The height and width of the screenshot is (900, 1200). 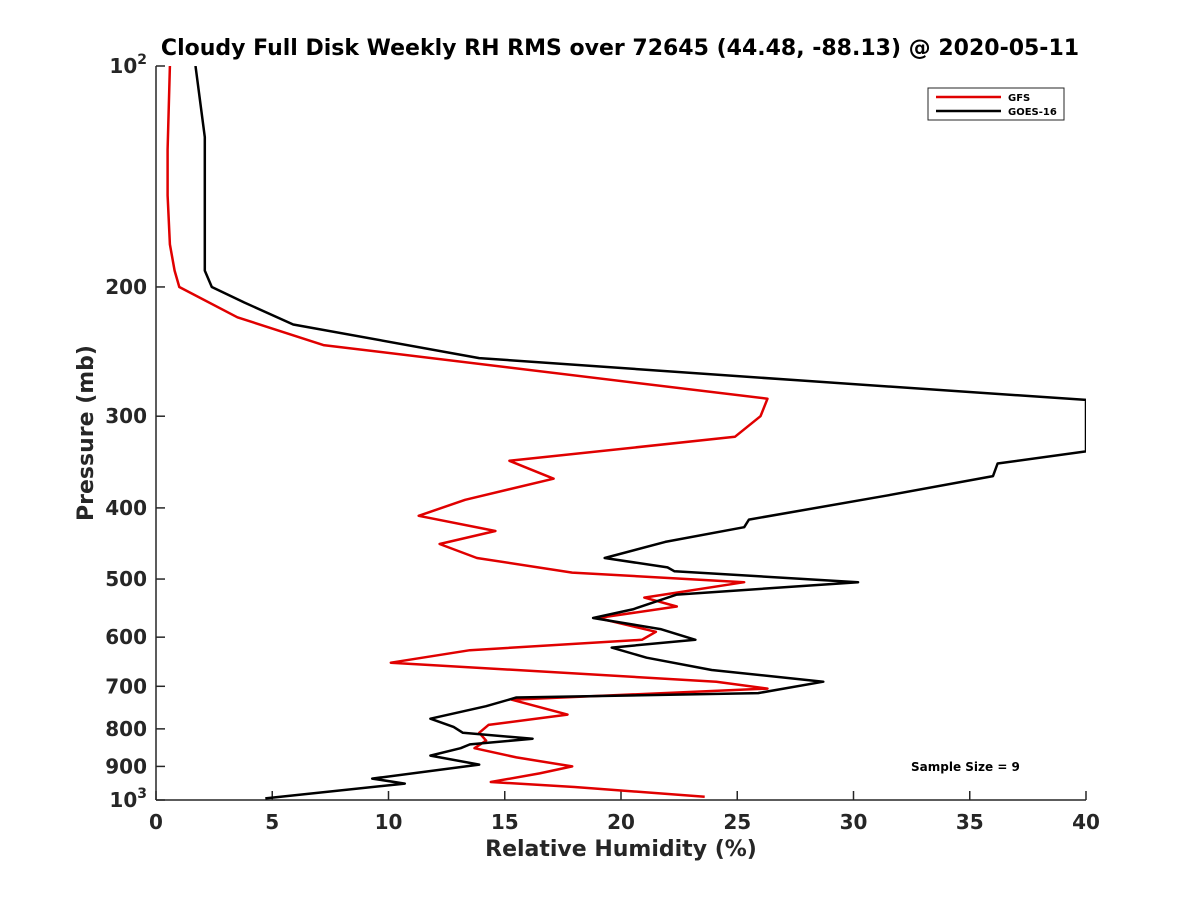 What do you see at coordinates (128, 65) in the screenshot?
I see `y-tick-label: 10²` at bounding box center [128, 65].